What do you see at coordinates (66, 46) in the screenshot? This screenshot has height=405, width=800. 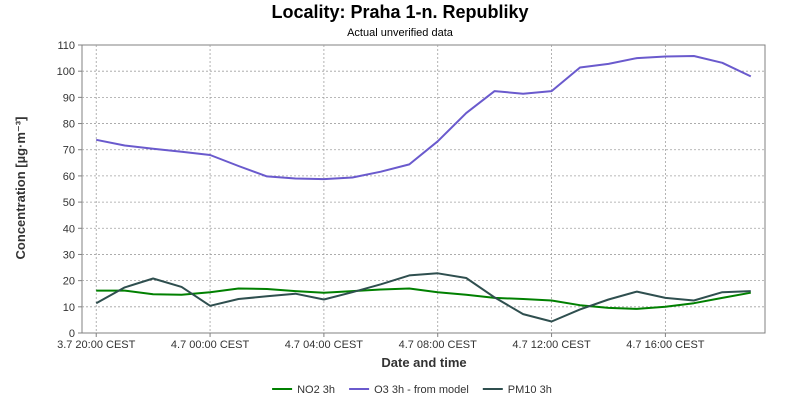 I see `y-tick-label: 110` at bounding box center [66, 46].